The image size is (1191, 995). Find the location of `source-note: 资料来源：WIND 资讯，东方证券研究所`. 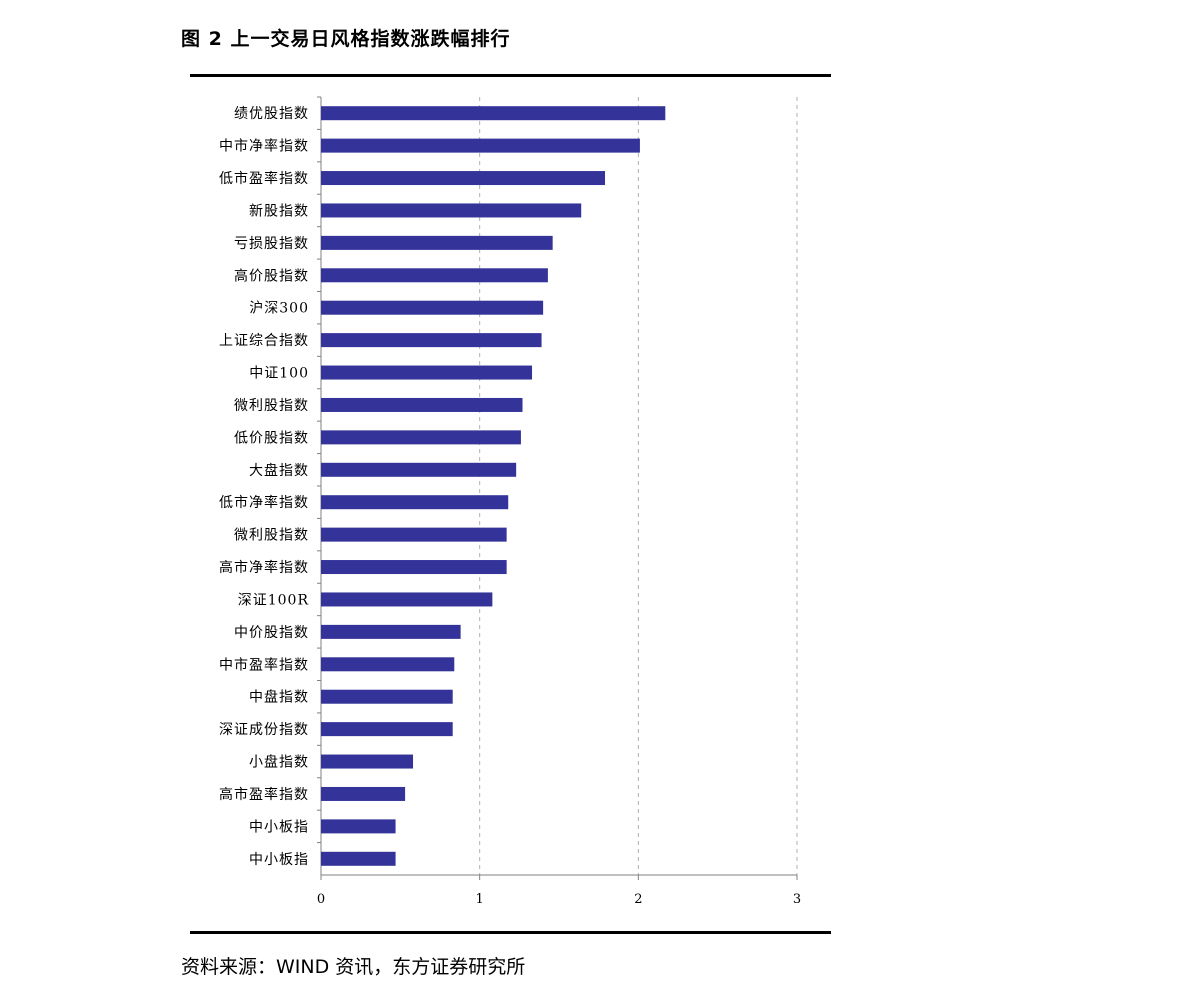

source-note: 资料来源：WIND 资讯，东方证券研究所 is located at coordinates (353, 967).